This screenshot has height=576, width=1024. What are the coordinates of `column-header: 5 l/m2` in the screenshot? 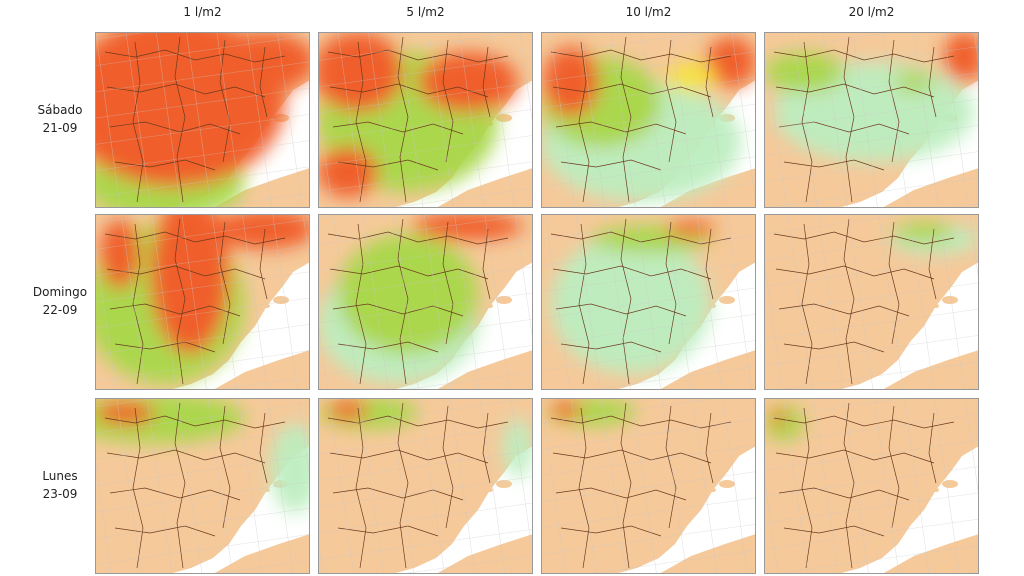 It's located at (425, 12).